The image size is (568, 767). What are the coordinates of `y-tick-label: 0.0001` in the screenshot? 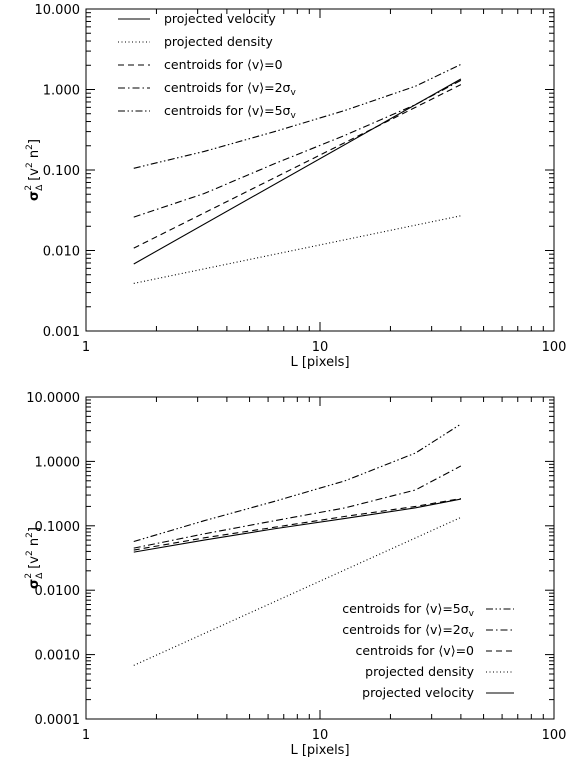 It's located at (58, 720).